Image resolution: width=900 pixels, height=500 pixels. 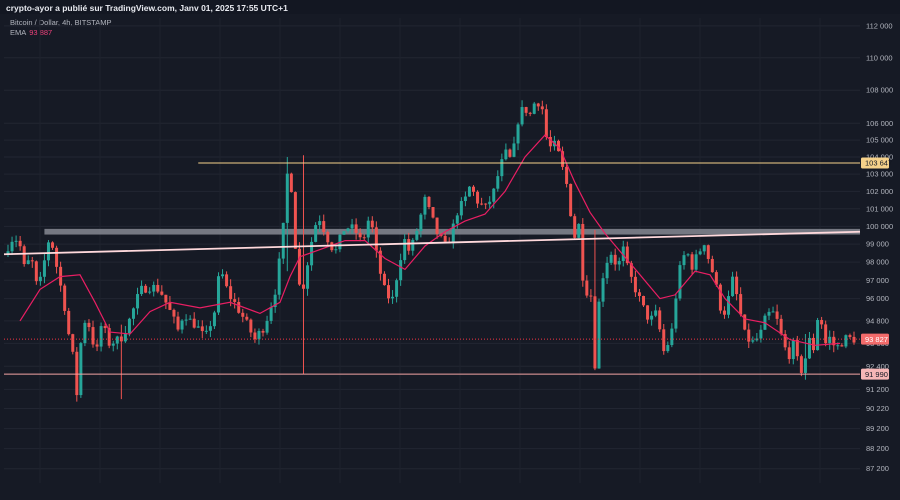 I want to click on ema-label: EMA, so click(x=18, y=32).